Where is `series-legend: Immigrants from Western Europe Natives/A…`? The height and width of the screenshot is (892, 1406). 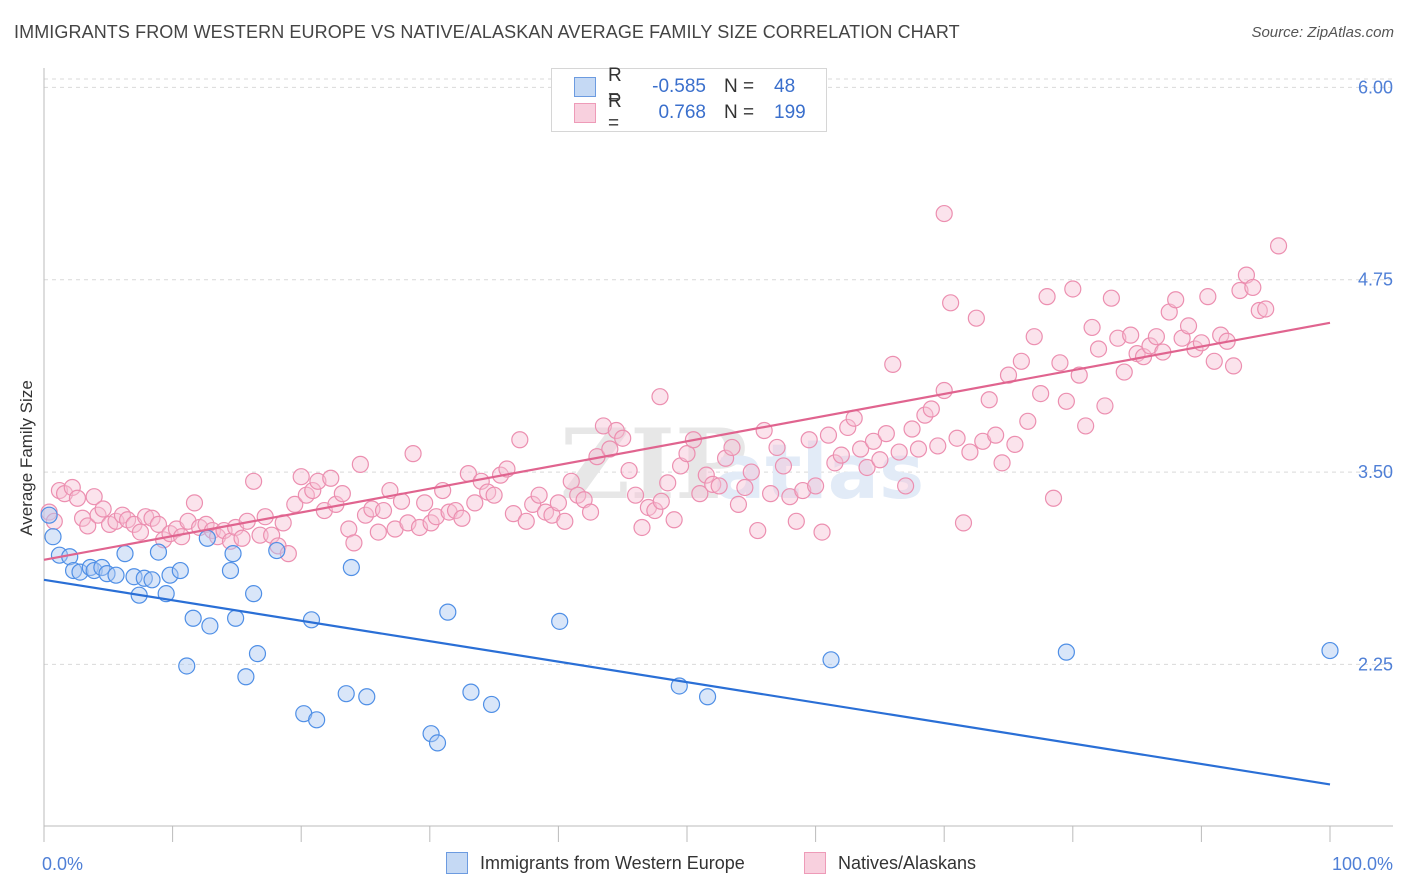 series-legend: Immigrants from Western Europe Natives/A… is located at coordinates (703, 865).